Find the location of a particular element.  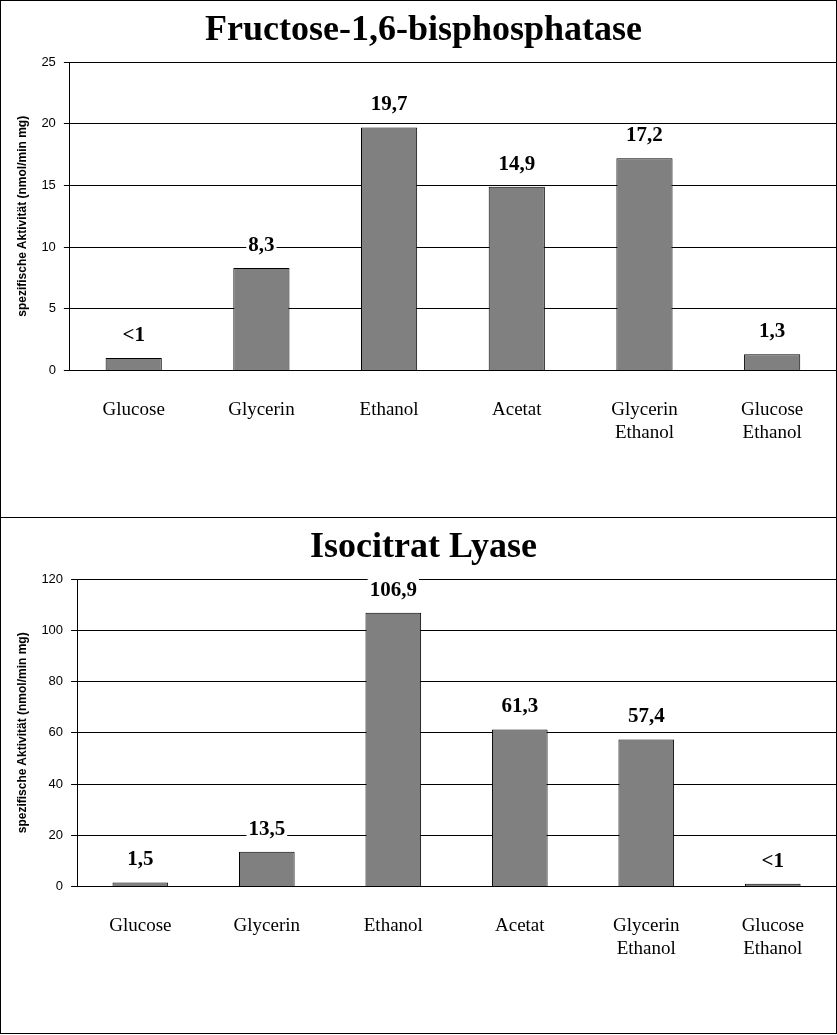

y-tick-label: 15 is located at coordinates (48, 185).